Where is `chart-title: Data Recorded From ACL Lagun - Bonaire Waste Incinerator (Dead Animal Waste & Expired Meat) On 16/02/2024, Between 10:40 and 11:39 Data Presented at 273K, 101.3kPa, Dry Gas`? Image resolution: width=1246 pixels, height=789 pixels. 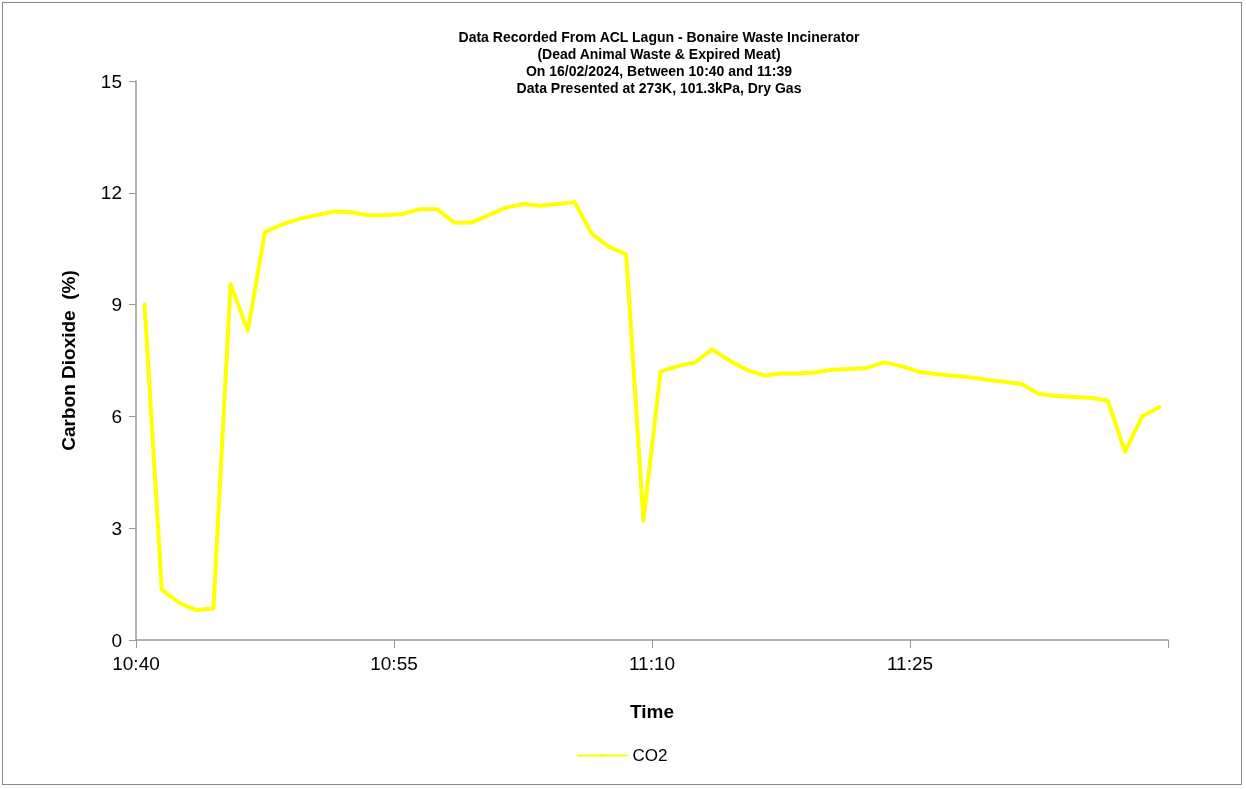
chart-title: Data Recorded From ACL Lagun - Bonaire Waste Incinerator (Dead Animal Waste & Expired Meat) On 16/02/2024, Between 10:40 and 11:39 Data Presented at 273K, 101.3kPa, Dry Gas is located at coordinates (659, 62).